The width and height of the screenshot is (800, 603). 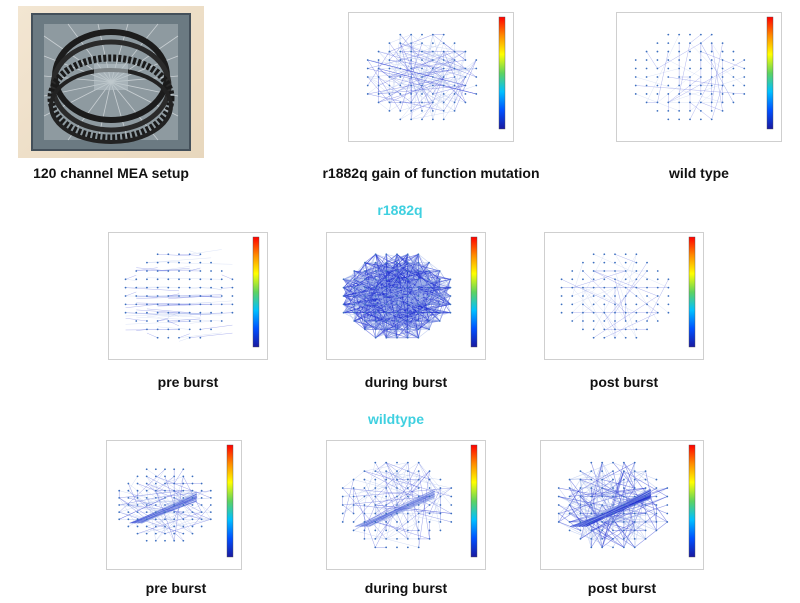 I want to click on network-plot-wildtype-during-burst, so click(x=406, y=505).